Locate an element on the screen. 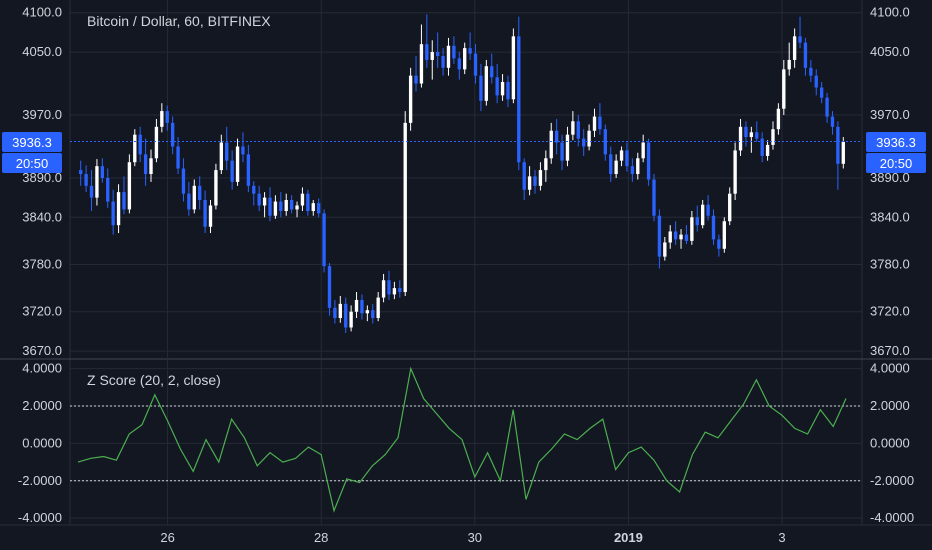 The image size is (932, 550). price-tick-label-left: 3840.0 is located at coordinates (42, 216).